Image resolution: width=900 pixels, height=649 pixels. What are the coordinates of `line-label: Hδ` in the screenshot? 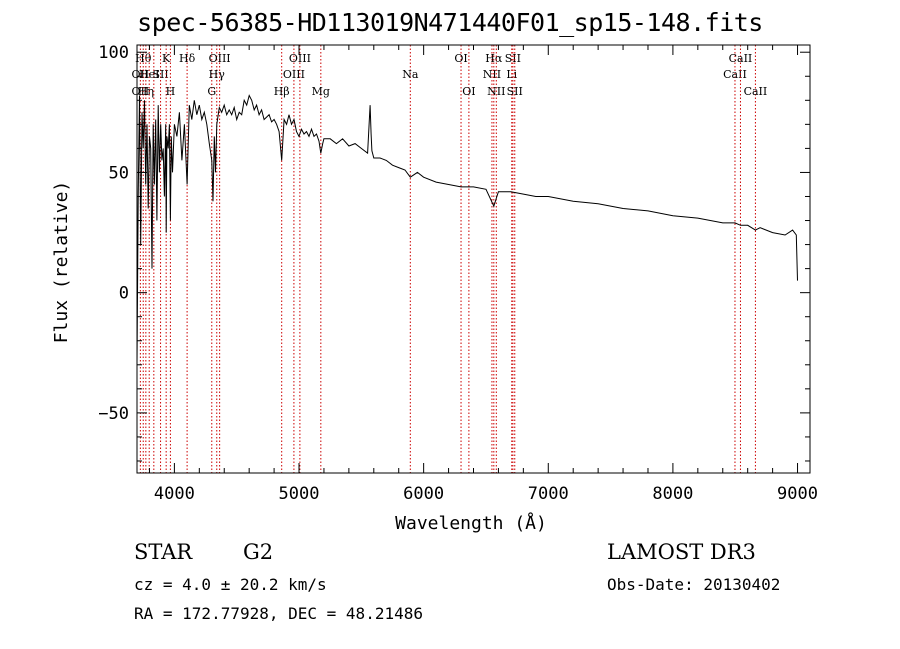 It's located at (187, 58).